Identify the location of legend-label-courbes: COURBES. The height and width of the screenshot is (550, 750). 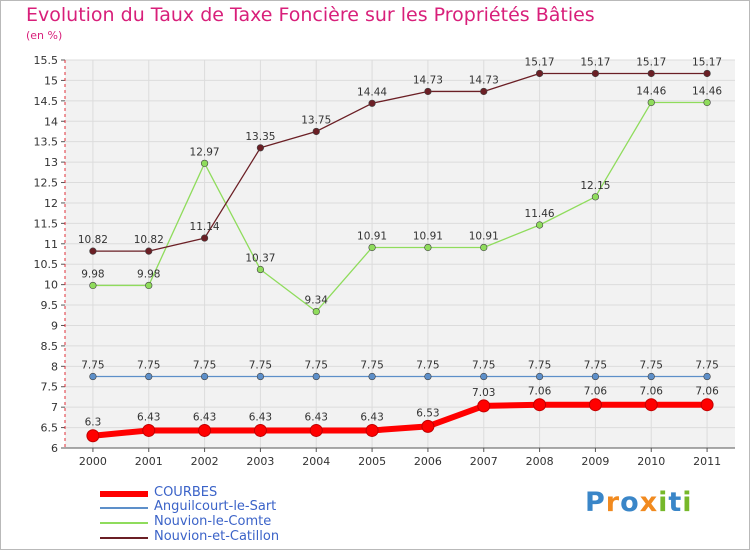
(186, 492).